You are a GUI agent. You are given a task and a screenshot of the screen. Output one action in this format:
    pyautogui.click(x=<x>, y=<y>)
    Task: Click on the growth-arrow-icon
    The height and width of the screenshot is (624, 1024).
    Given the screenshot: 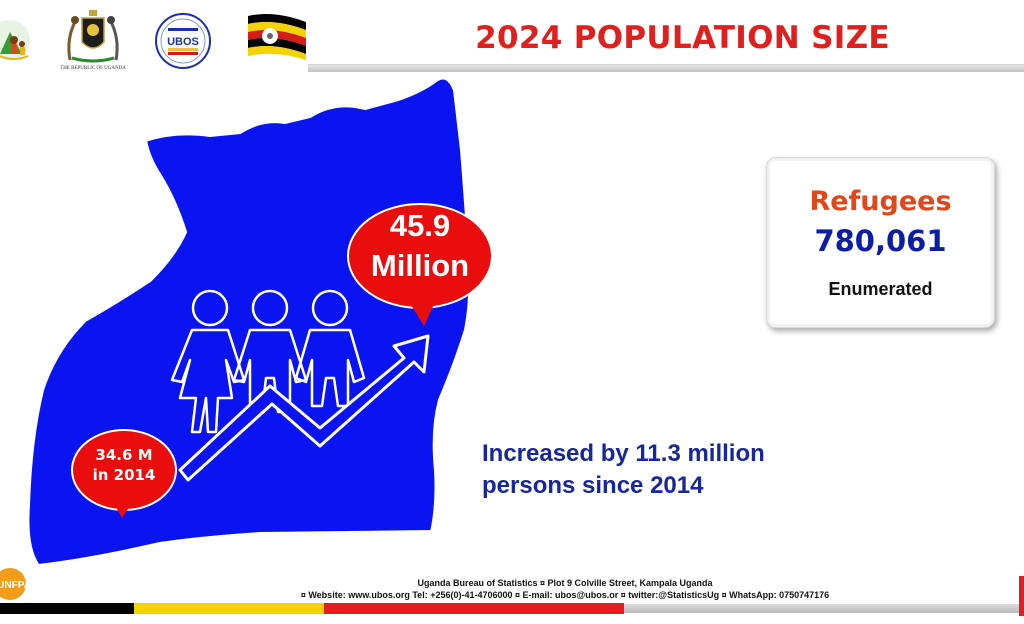 What is the action you would take?
    pyautogui.click(x=304, y=408)
    